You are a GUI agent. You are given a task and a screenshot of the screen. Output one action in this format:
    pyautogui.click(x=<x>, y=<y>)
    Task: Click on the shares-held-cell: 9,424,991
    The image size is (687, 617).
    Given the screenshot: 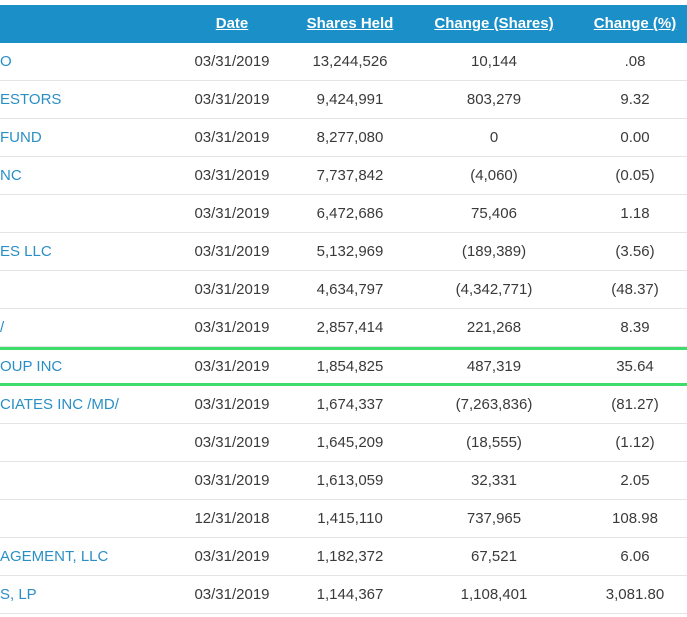 What is the action you would take?
    pyautogui.click(x=350, y=99)
    